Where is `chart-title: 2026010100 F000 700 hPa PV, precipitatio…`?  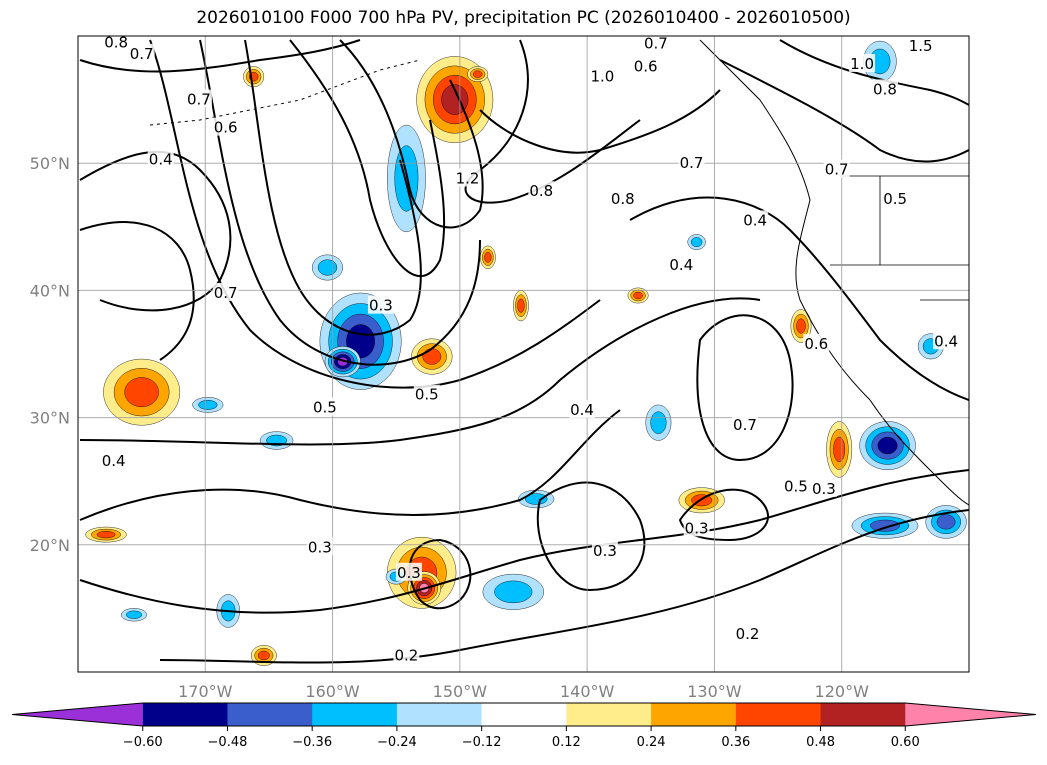
chart-title: 2026010100 F000 700 hPa PV, precipitatio… is located at coordinates (523, 18).